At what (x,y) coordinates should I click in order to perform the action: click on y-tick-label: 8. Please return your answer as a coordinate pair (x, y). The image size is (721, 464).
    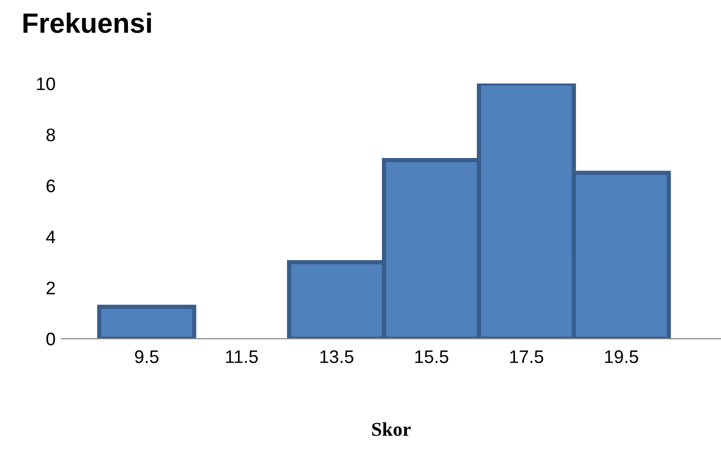
    Looking at the image, I should click on (50, 135).